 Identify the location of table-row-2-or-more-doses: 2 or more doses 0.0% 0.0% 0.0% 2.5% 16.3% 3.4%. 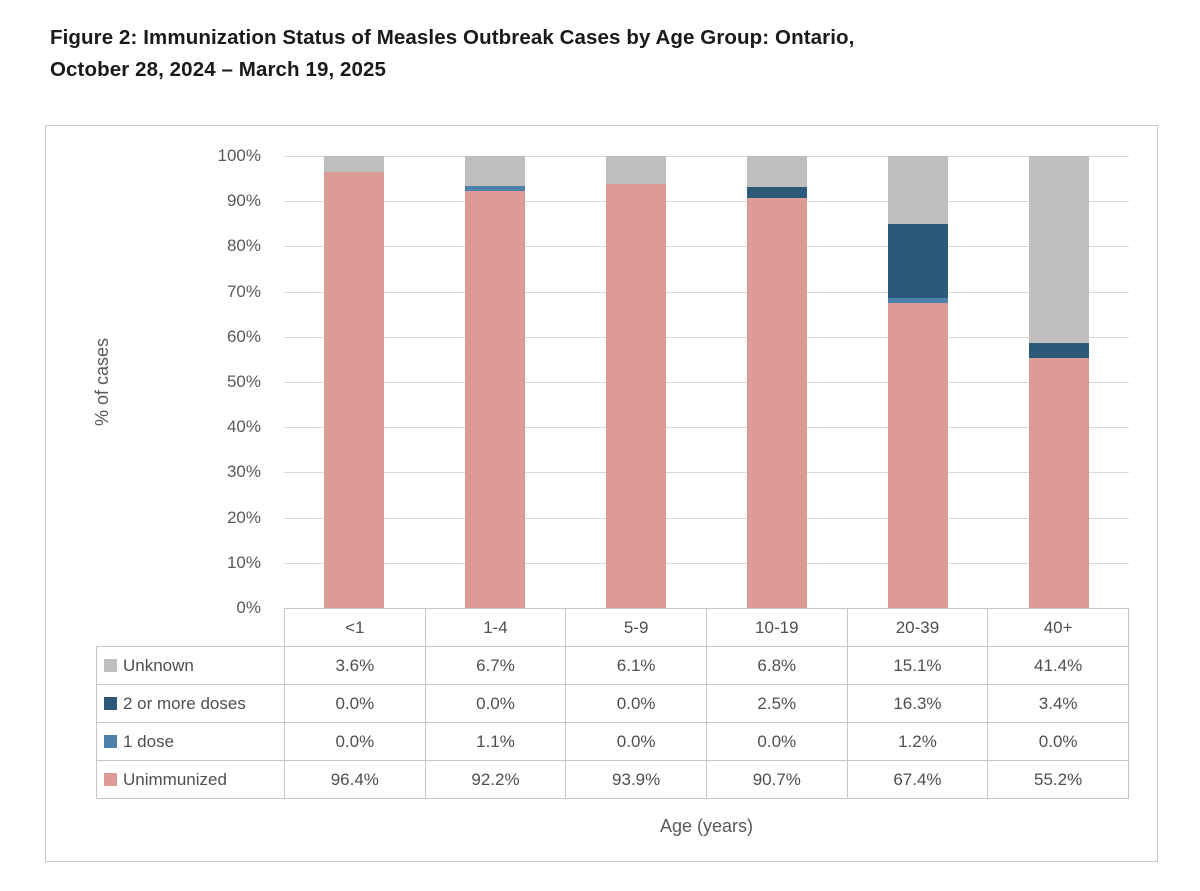
(612, 703).